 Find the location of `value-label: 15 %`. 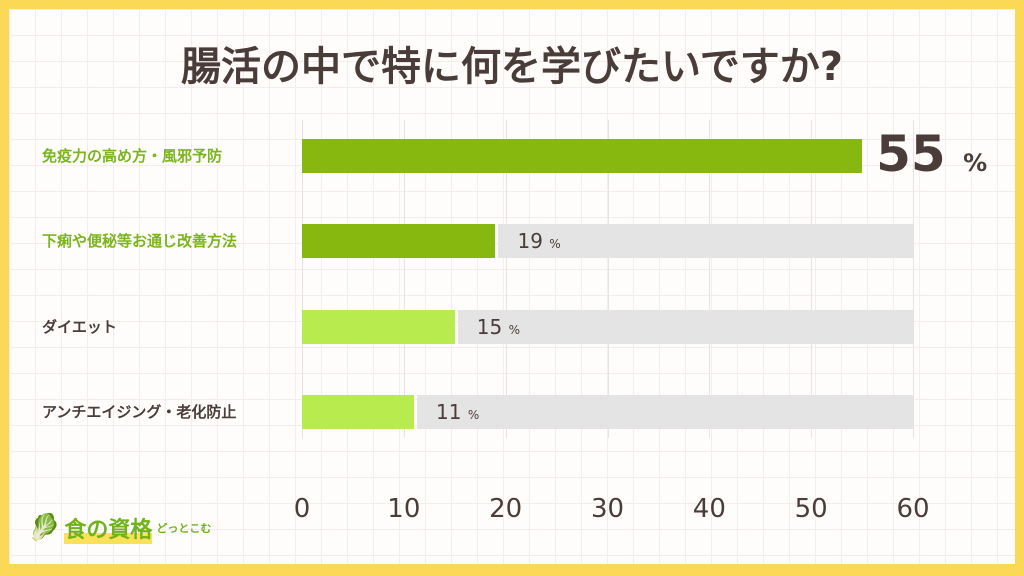

value-label: 15 % is located at coordinates (498, 328).